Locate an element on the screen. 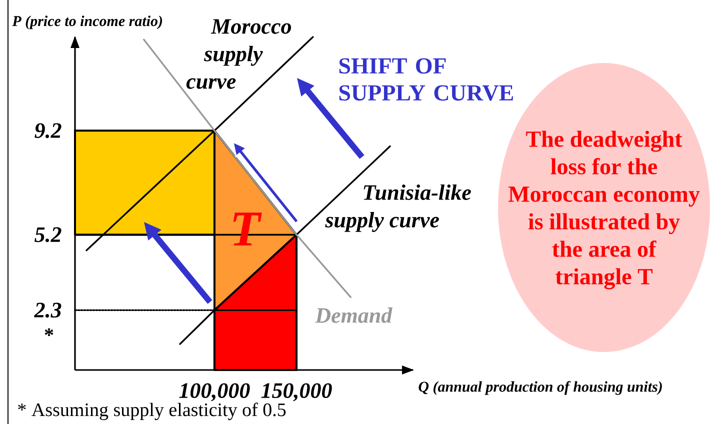 The height and width of the screenshot is (424, 711). y-tick-label: 9.2 is located at coordinates (48, 130).